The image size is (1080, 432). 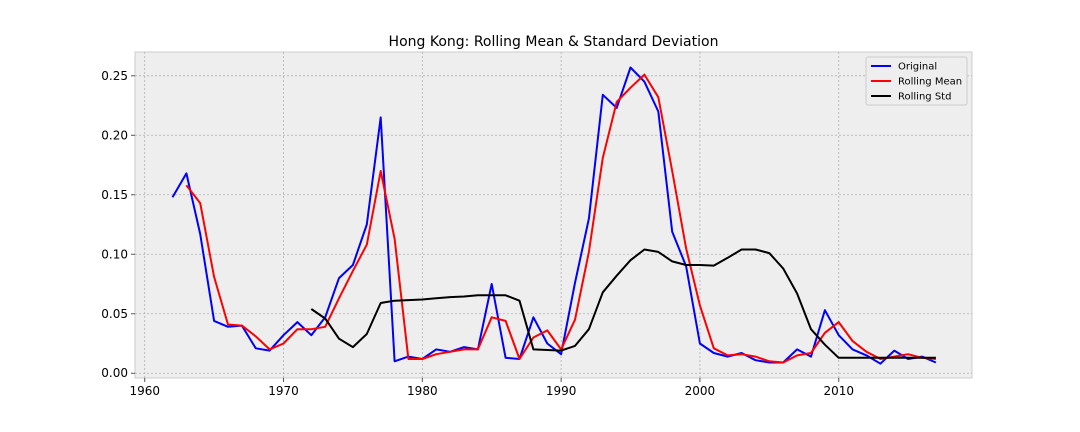 I want to click on y-tick-label: 0.20, so click(x=114, y=135).